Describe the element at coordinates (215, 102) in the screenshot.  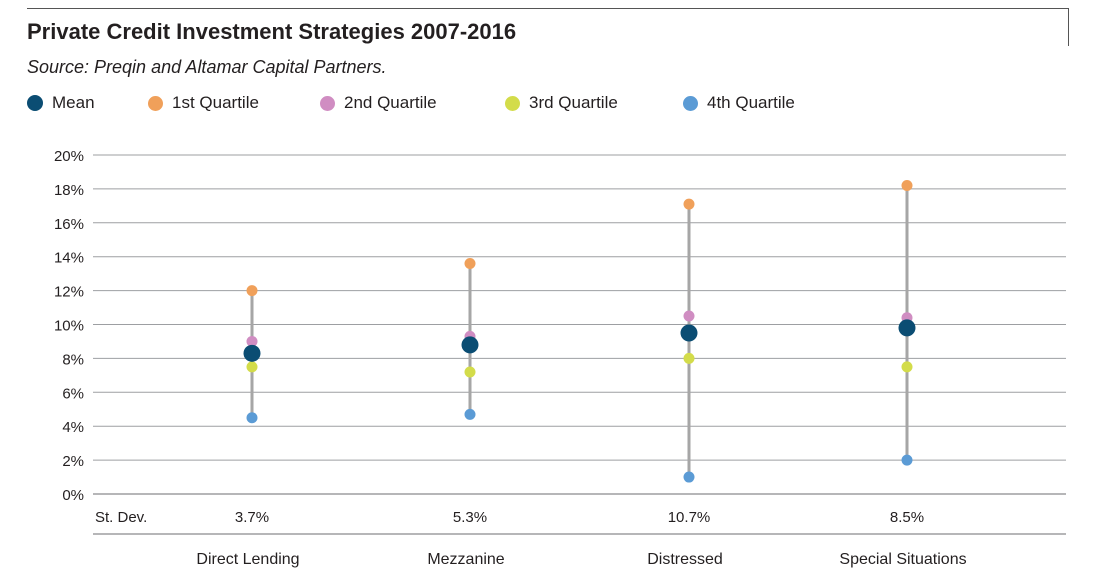
I see `legend-label-q1: 1st Quartile` at that location.